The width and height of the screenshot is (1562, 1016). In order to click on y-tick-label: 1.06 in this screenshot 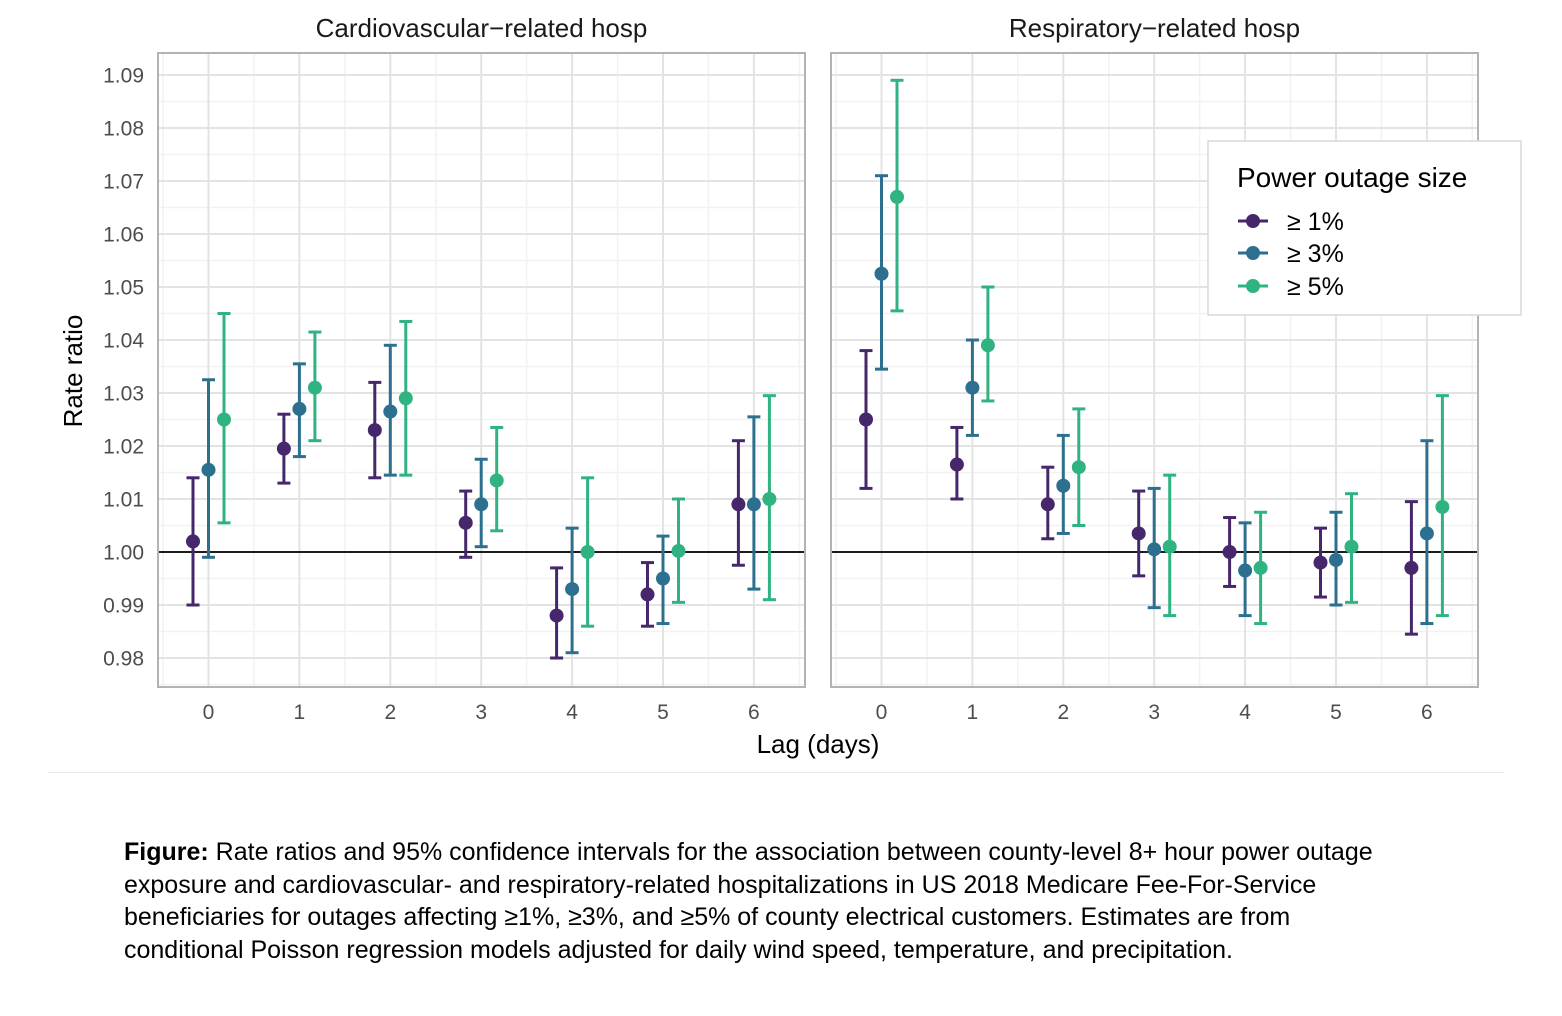, I will do `click(123, 235)`.